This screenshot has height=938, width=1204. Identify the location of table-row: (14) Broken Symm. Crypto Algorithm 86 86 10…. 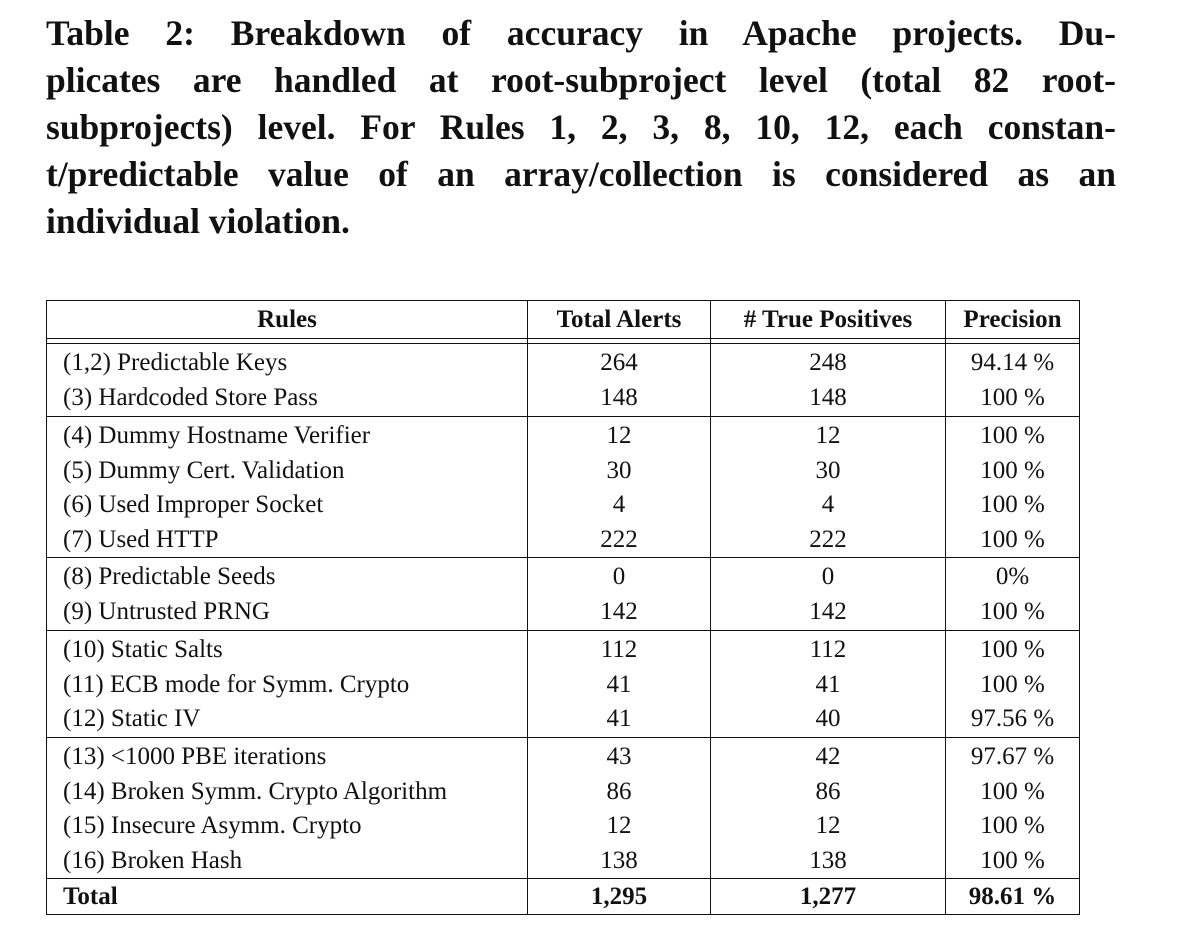
(563, 791).